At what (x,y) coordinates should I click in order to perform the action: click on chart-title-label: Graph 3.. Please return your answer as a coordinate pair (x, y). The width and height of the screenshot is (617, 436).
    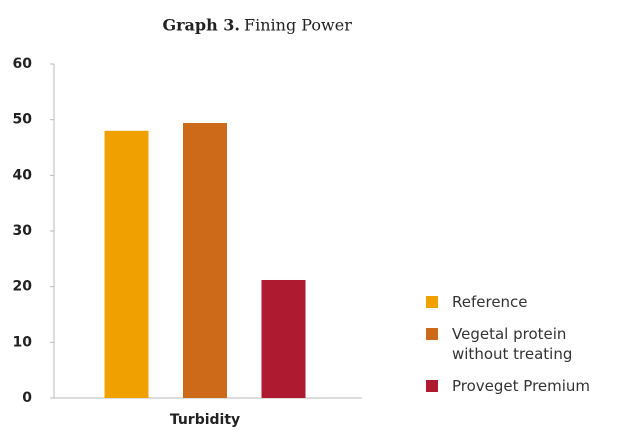
    Looking at the image, I should click on (201, 25).